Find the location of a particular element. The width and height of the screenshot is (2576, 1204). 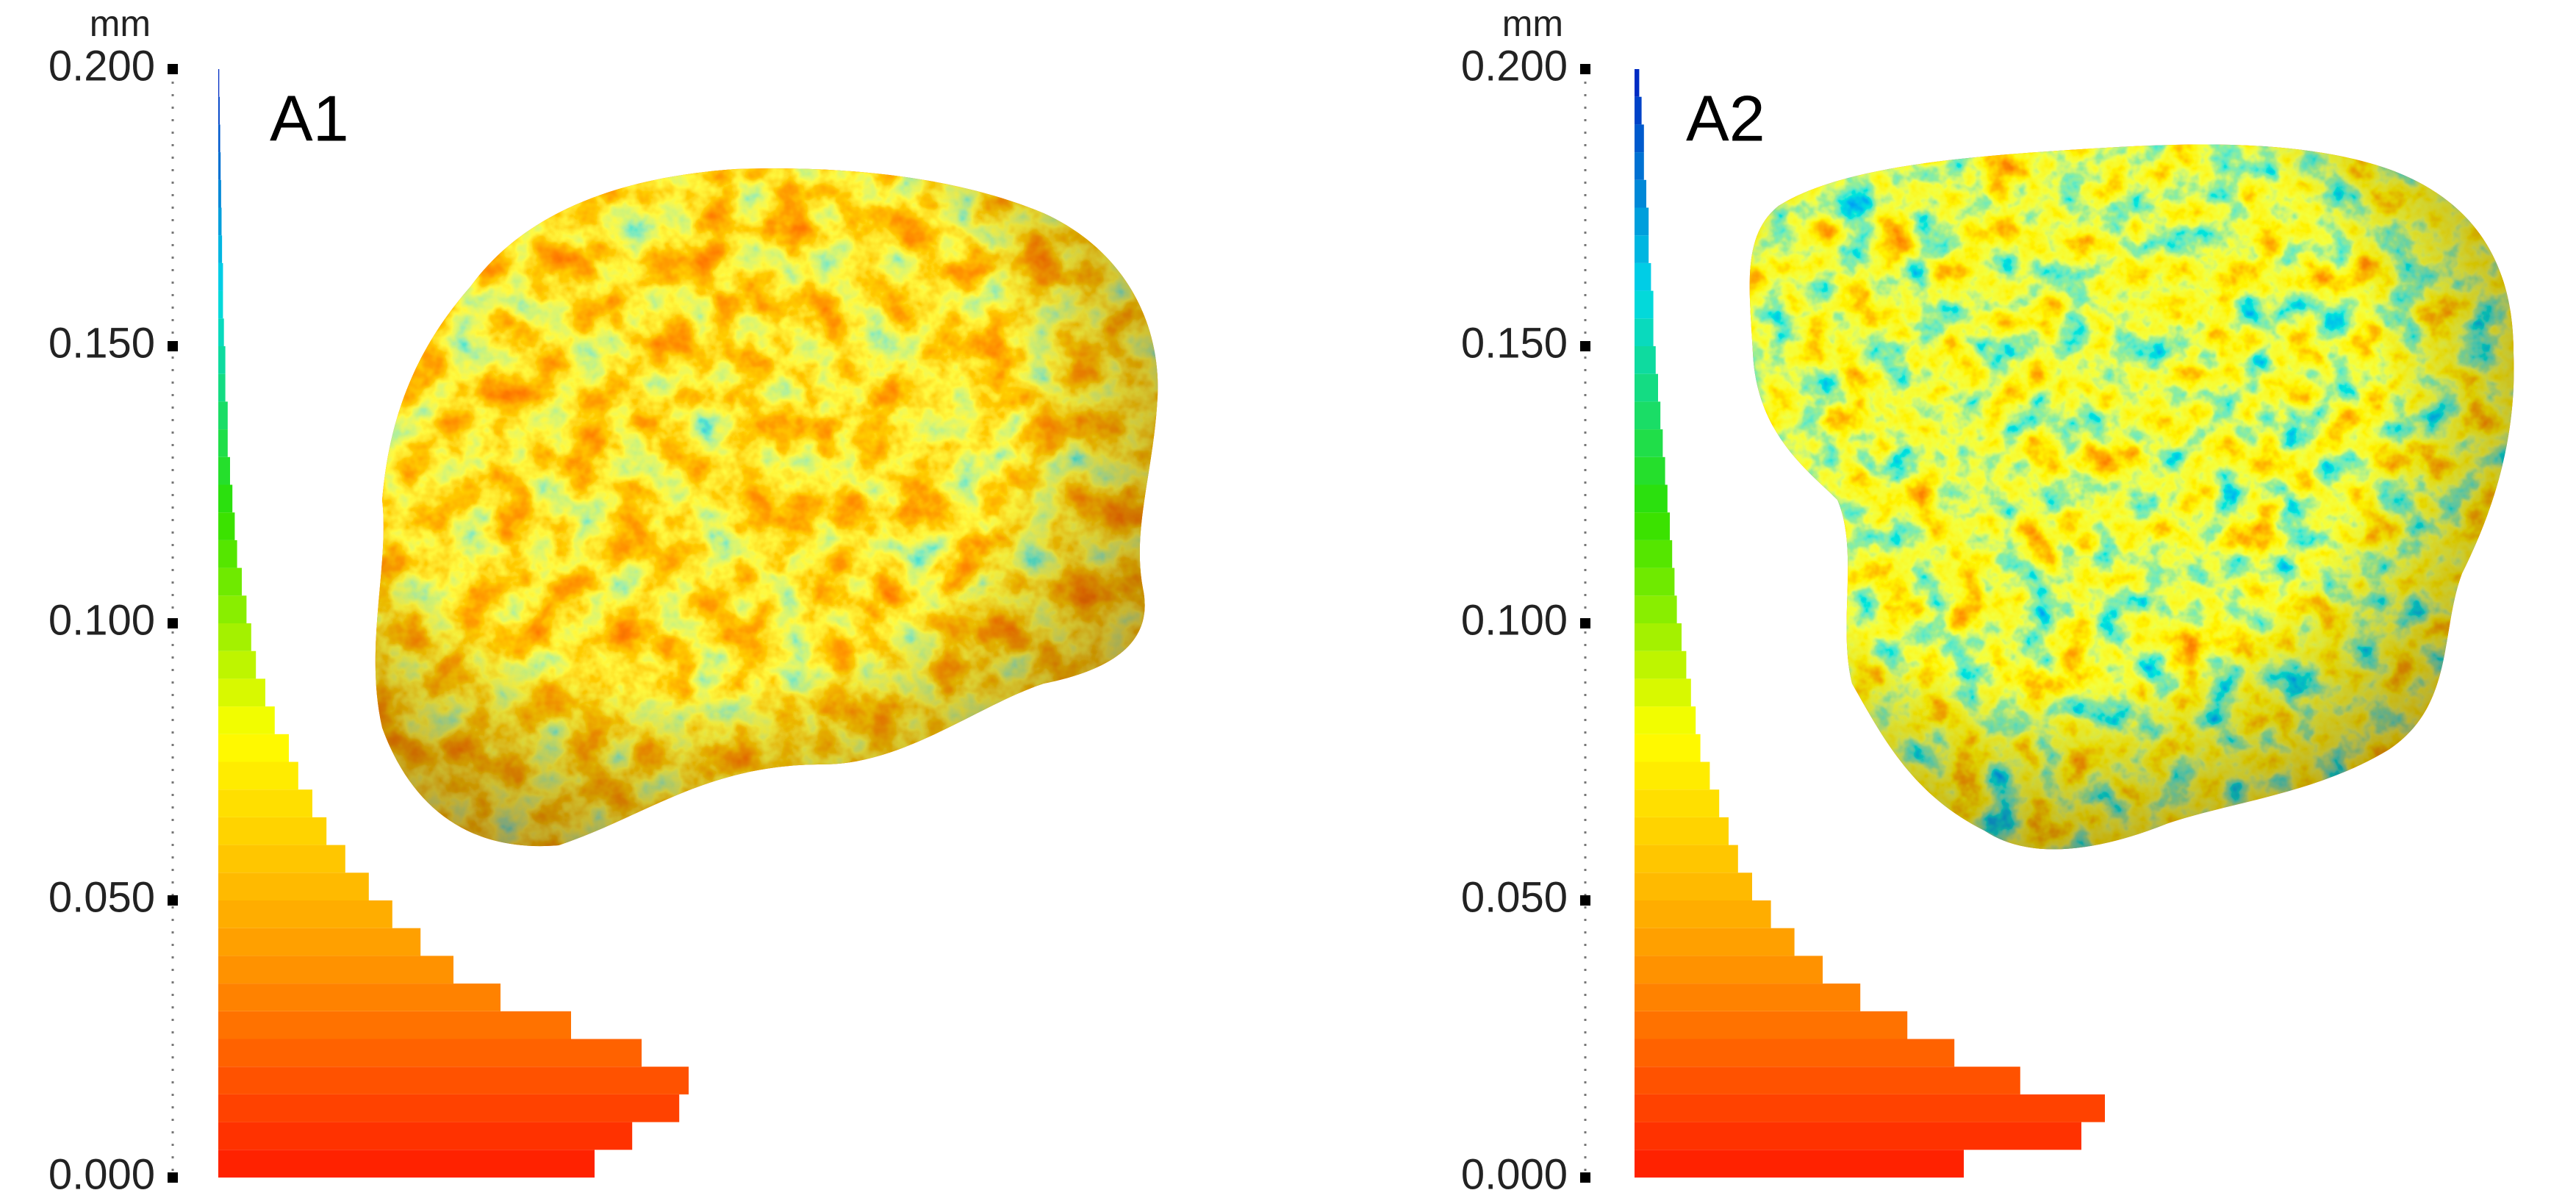

panel-title: A1 is located at coordinates (309, 118).